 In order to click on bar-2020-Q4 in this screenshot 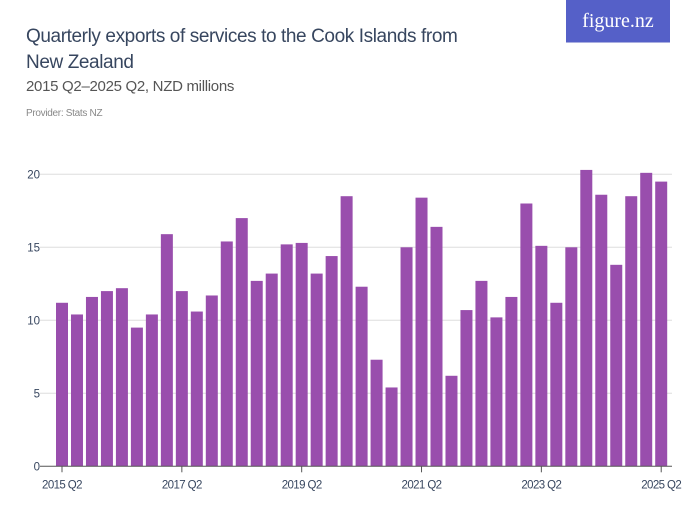, I will do `click(391, 427)`.